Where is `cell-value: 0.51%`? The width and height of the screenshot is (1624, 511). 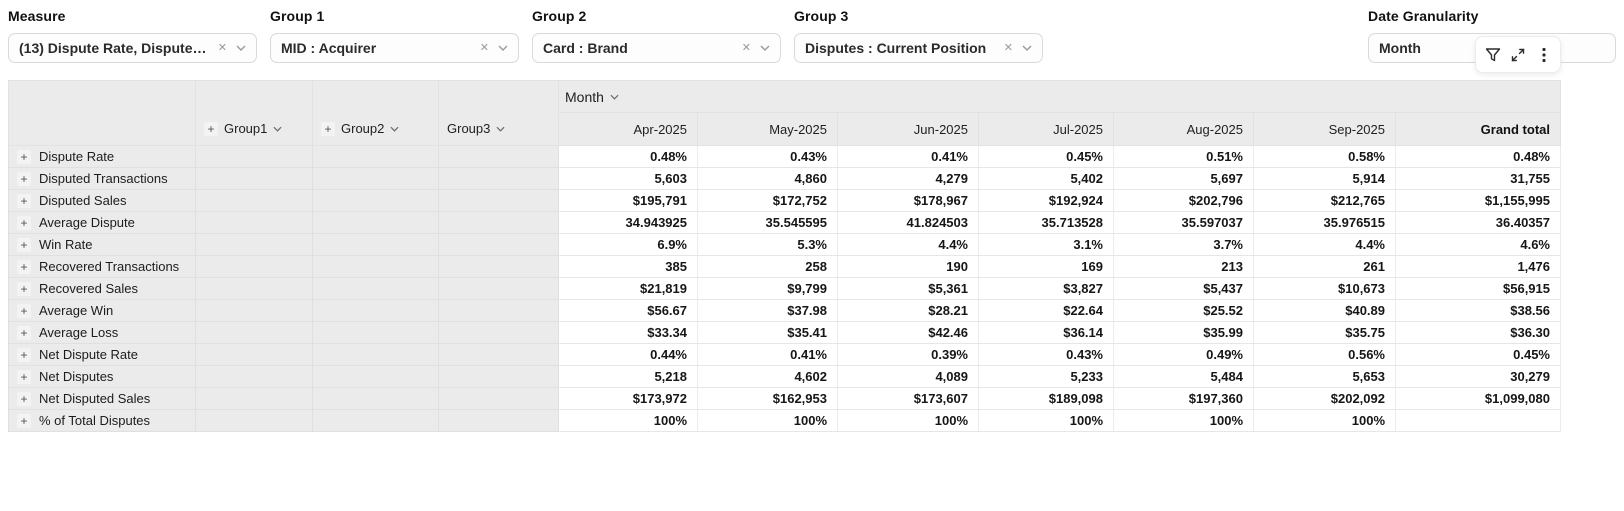 cell-value: 0.51% is located at coordinates (1183, 156).